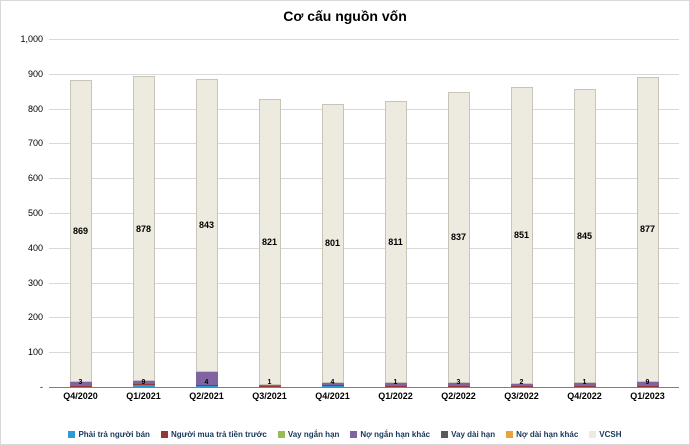  Describe the element at coordinates (35, 247) in the screenshot. I see `y-tick-label: 400` at that location.